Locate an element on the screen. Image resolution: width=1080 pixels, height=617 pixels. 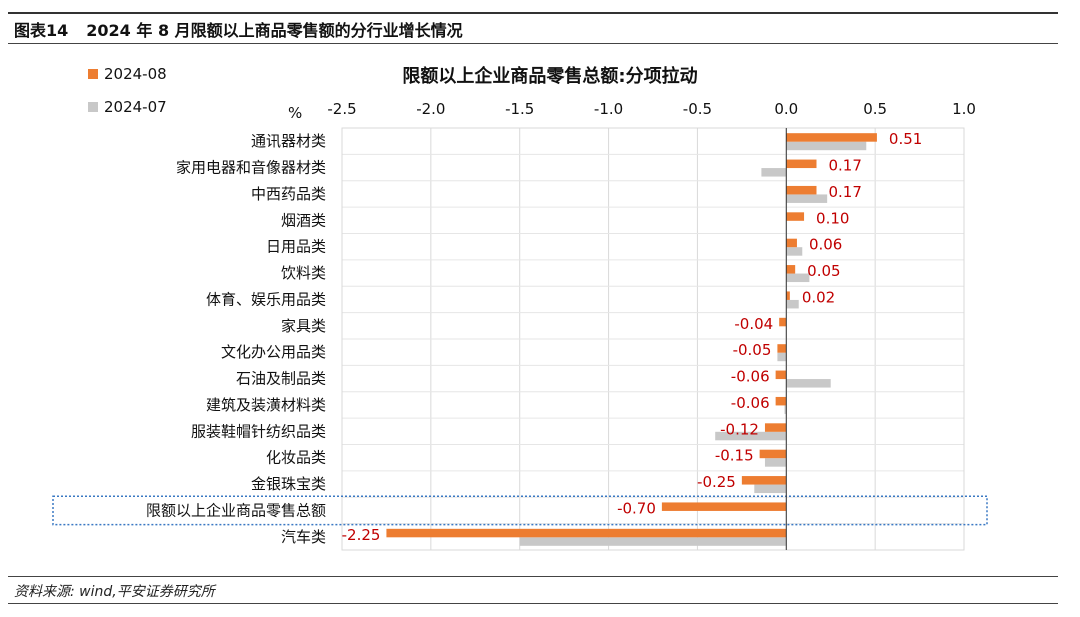
category-label: 日用品类 is located at coordinates (296, 247).